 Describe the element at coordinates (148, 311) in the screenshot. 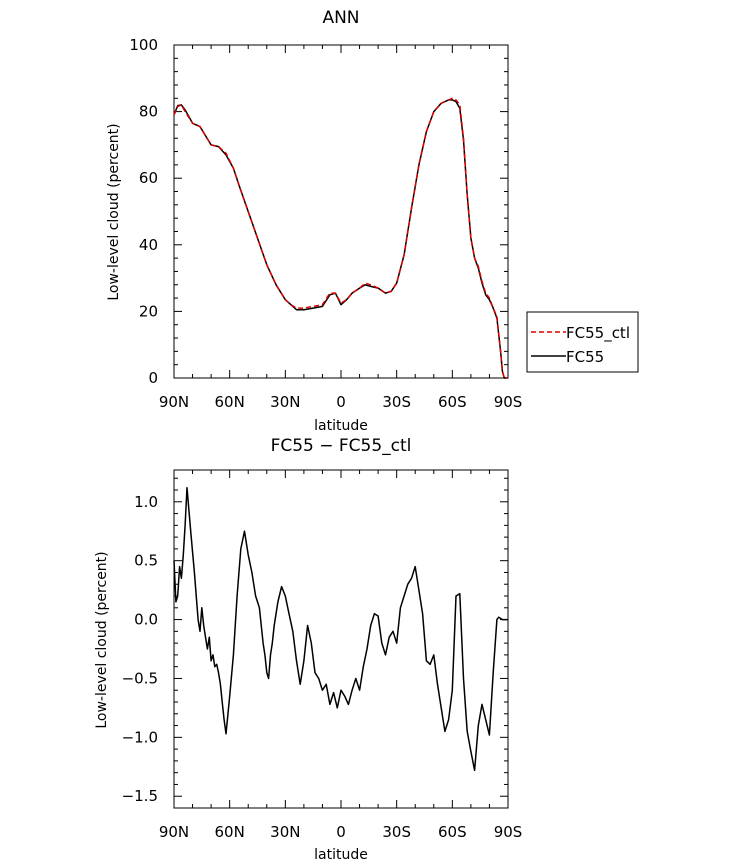

I see `y-tick-label: 20` at that location.